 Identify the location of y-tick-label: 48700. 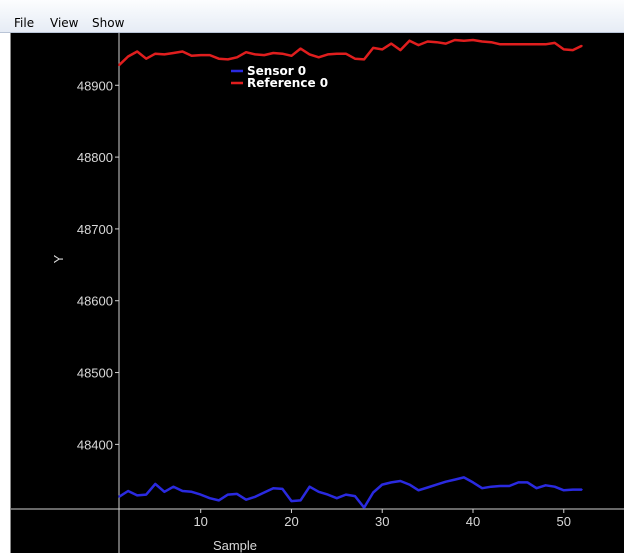
(95, 229).